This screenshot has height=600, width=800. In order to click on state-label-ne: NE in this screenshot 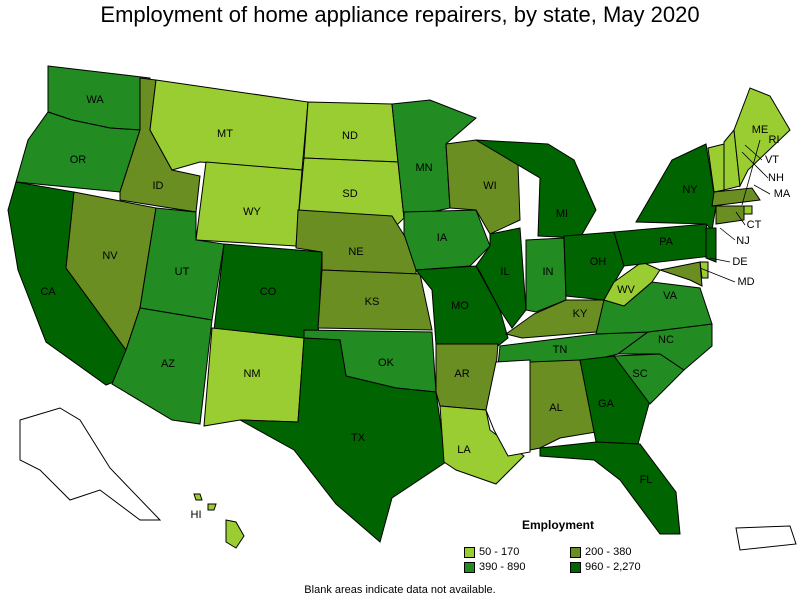, I will do `click(355, 252)`.